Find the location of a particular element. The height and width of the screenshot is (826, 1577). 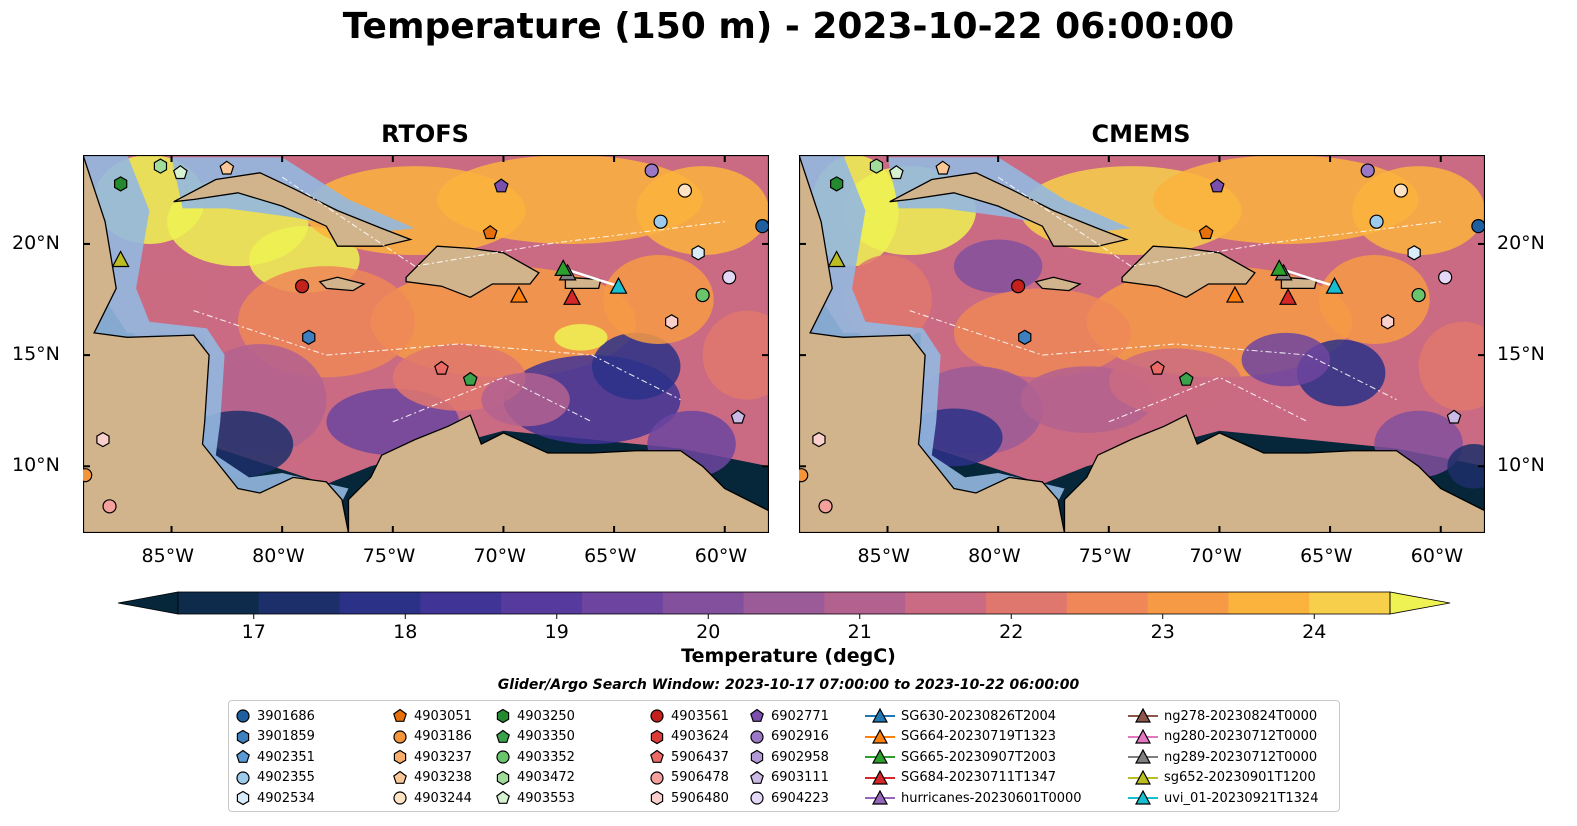

legend-item: 6902916 is located at coordinates (789, 737).